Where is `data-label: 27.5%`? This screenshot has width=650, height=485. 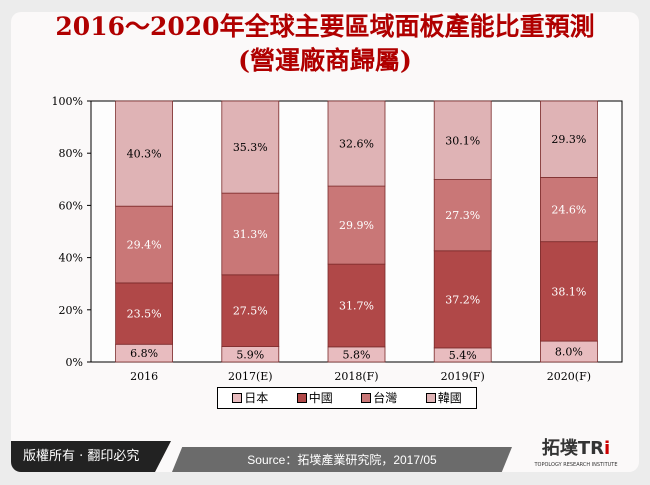
data-label: 27.5% is located at coordinates (250, 311).